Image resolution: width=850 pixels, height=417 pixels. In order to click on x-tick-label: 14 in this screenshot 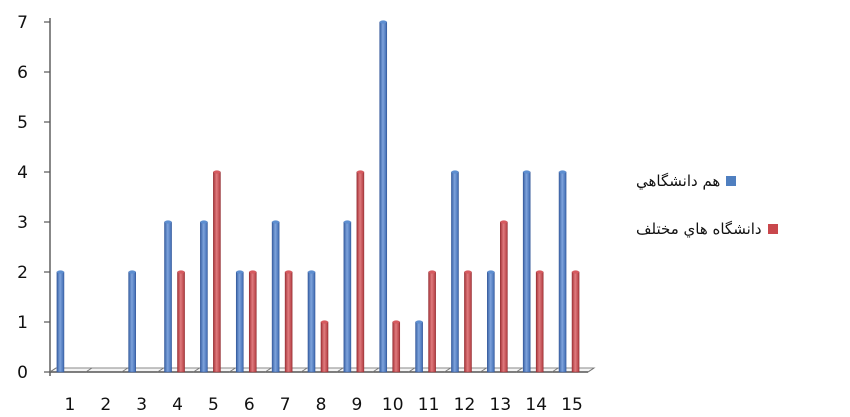, I will do `click(536, 405)`.